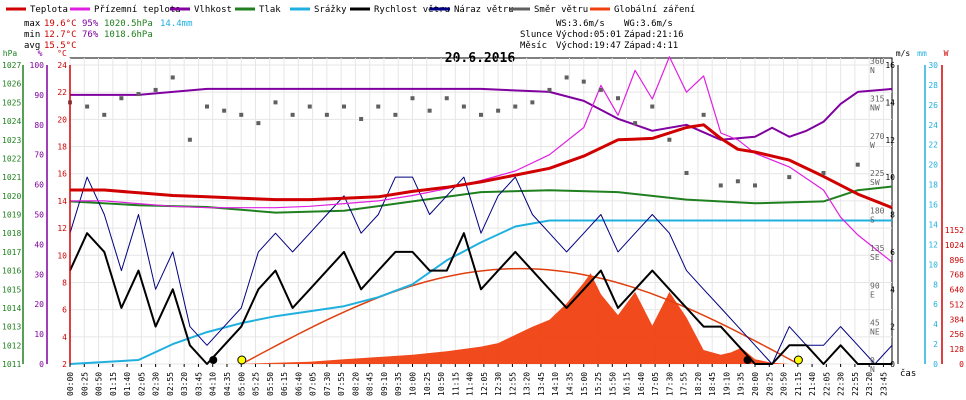  I want to click on x-tick-label: 06:15, so click(284, 384).